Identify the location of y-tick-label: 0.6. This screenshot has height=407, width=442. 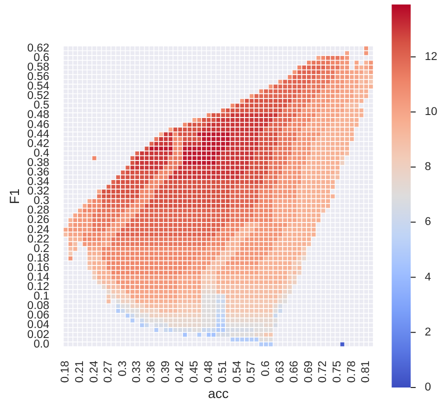
(42, 58).